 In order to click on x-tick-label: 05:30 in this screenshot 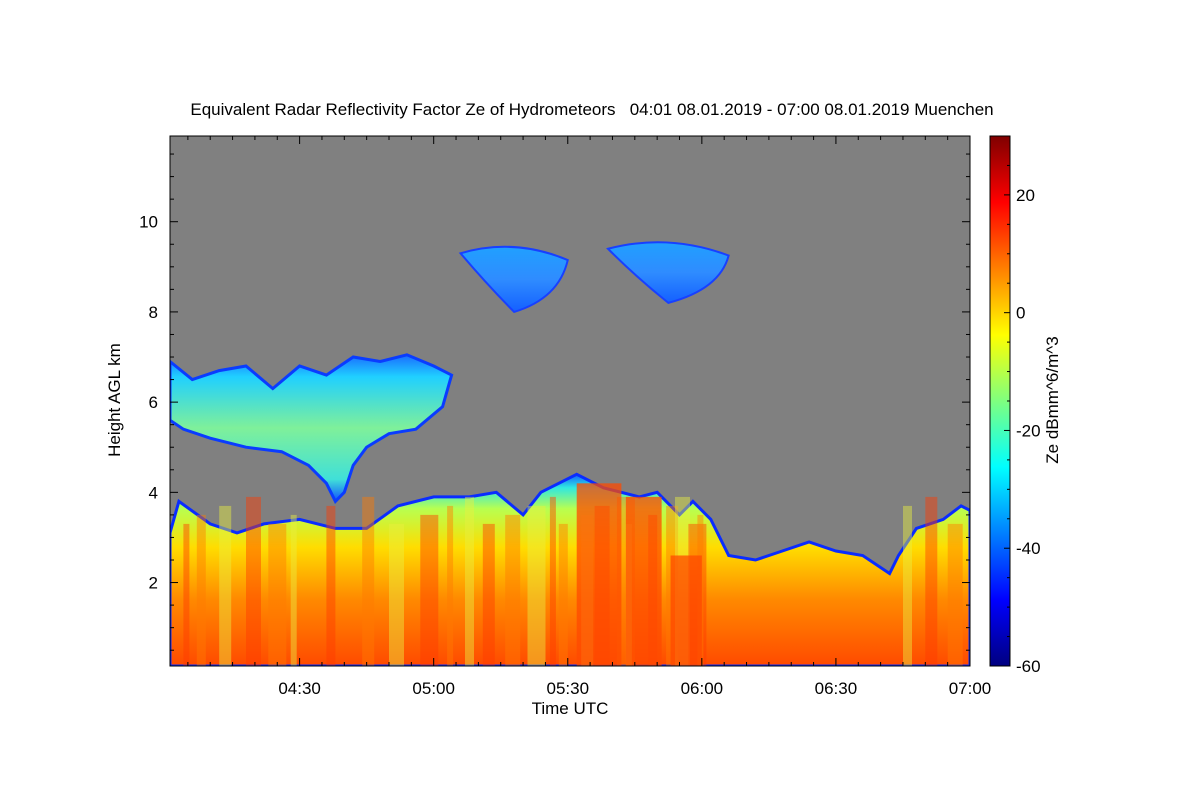, I will do `click(567, 688)`.